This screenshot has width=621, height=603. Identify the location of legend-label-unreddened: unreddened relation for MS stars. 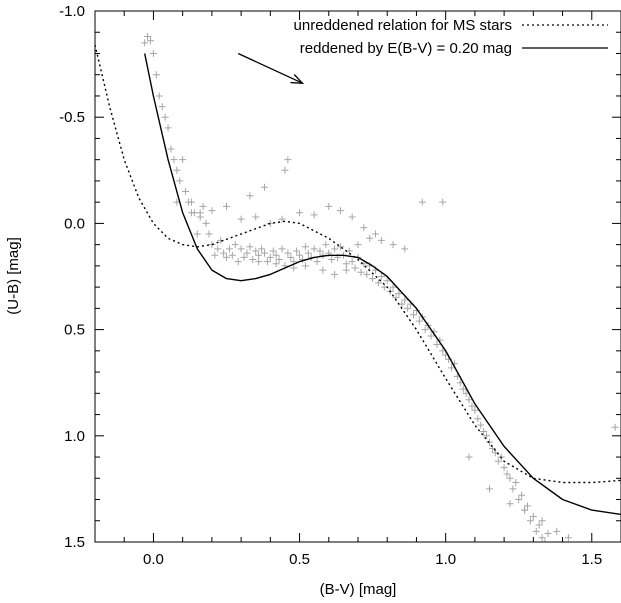
(403, 25).